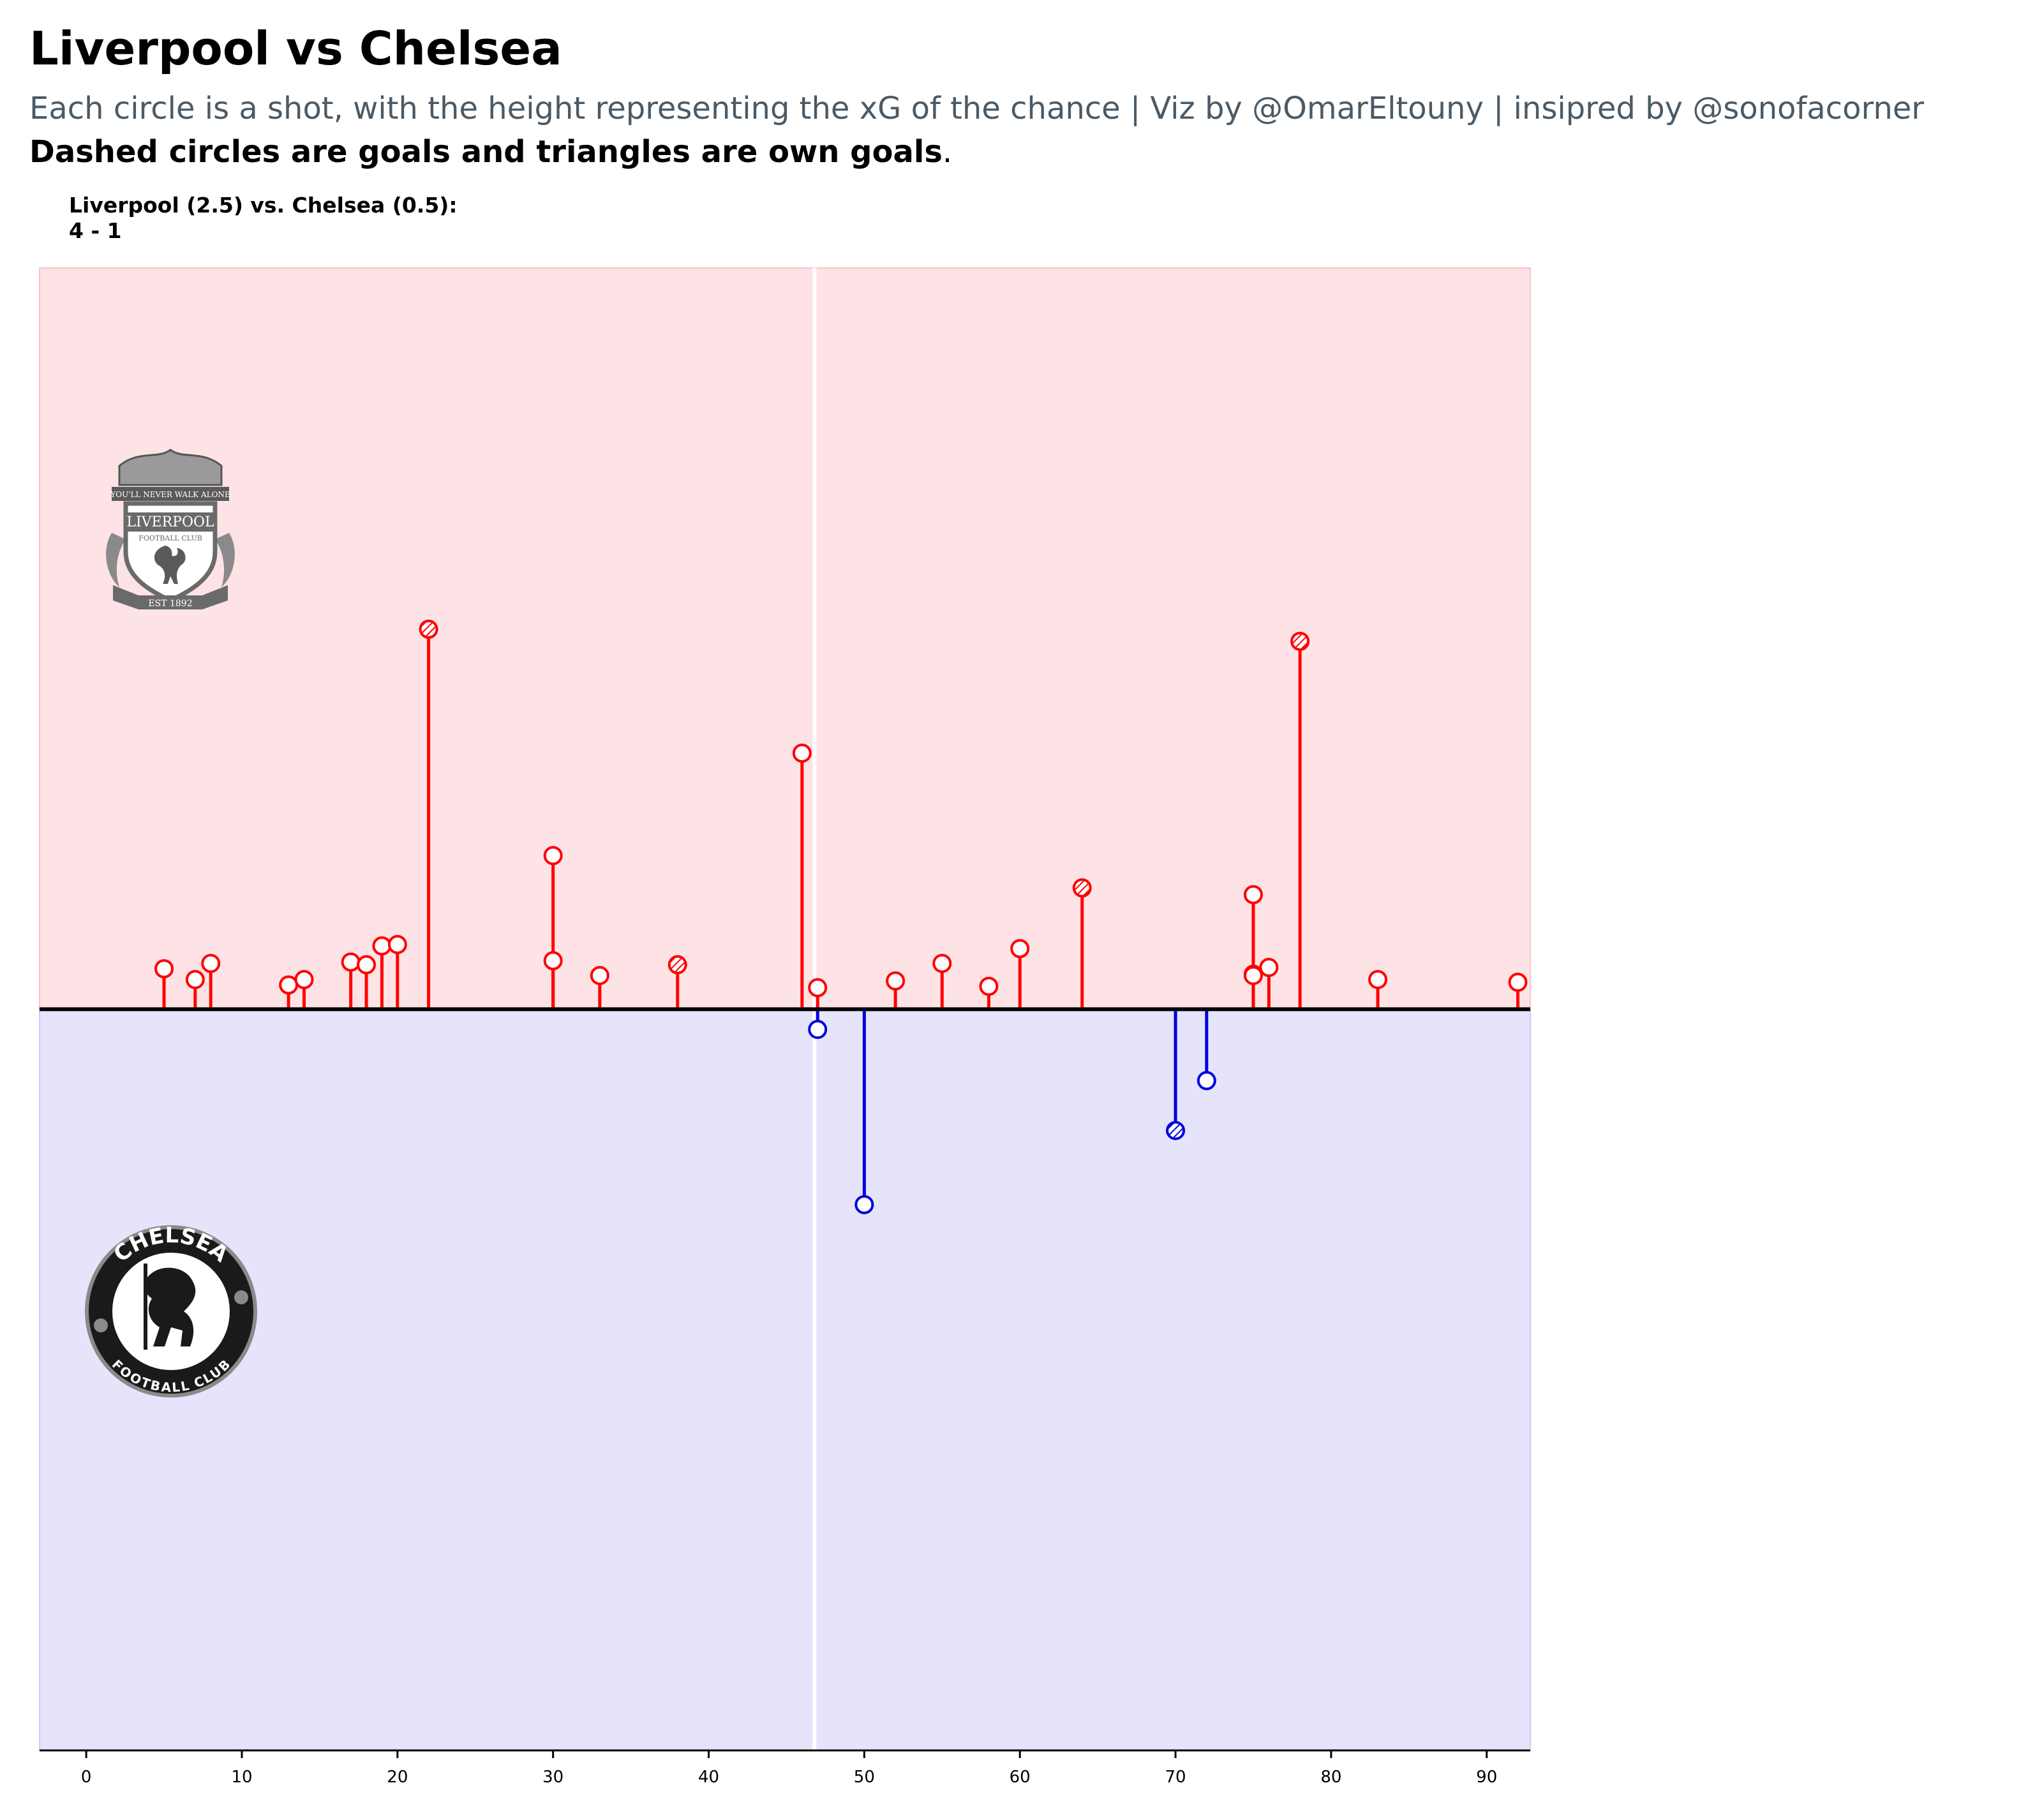  Describe the element at coordinates (87, 1778) in the screenshot. I see `x-tick-label-0: 0` at that location.